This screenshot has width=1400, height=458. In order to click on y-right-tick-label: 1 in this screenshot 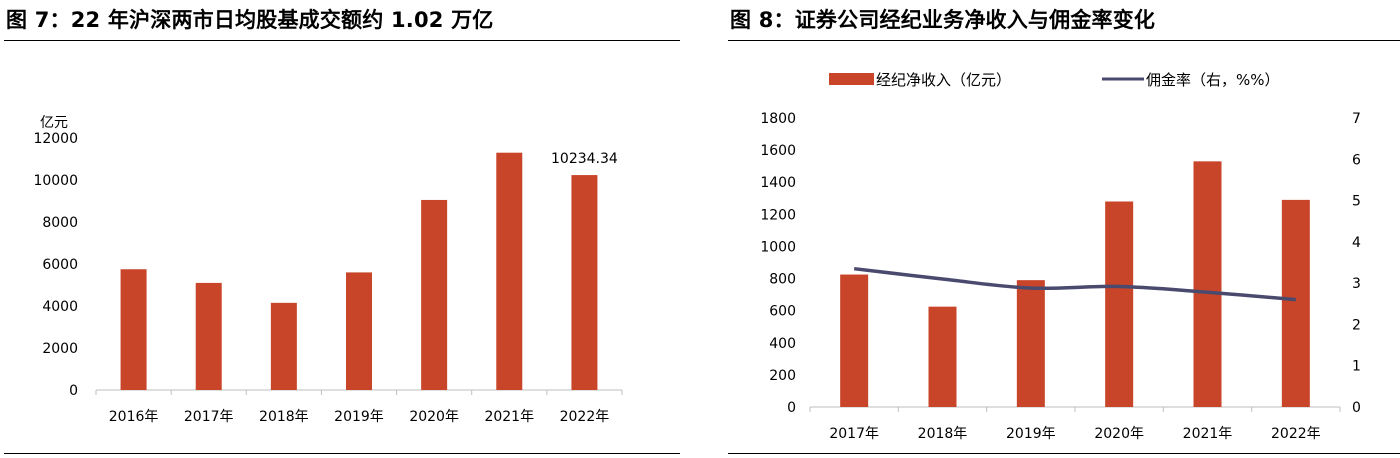, I will do `click(1356, 367)`.